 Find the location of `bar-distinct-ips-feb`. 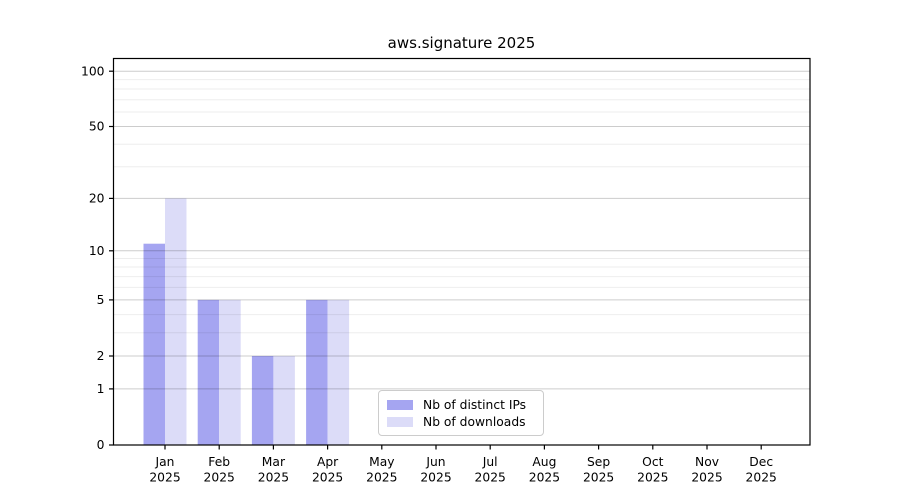

bar-distinct-ips-feb is located at coordinates (208, 372).